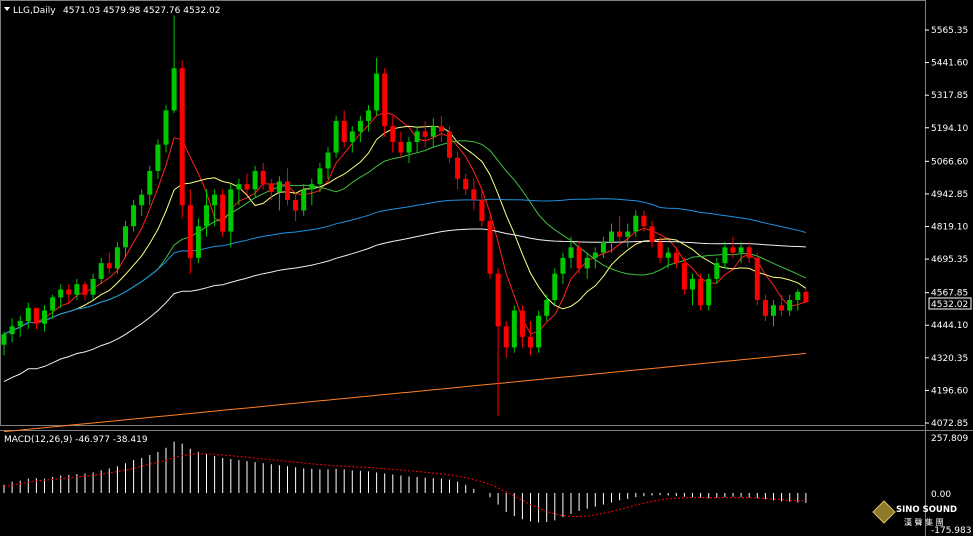 The image size is (973, 536). What do you see at coordinates (924, 522) in the screenshot?
I see `logo-brand-cn: 漢 聲 集 團` at bounding box center [924, 522].